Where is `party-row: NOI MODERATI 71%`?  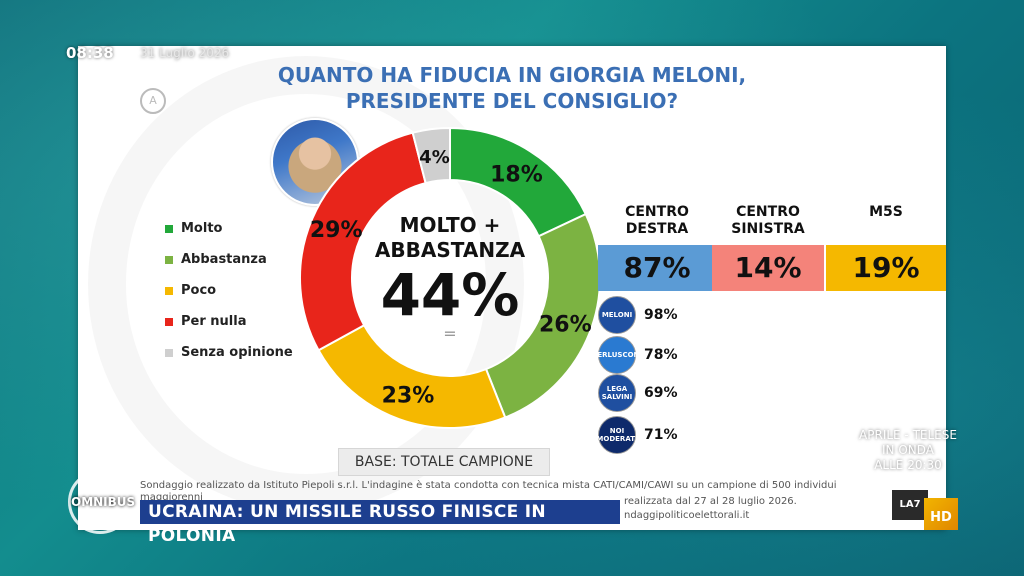
party-row: NOI MODERATI 71% is located at coordinates (637, 435).